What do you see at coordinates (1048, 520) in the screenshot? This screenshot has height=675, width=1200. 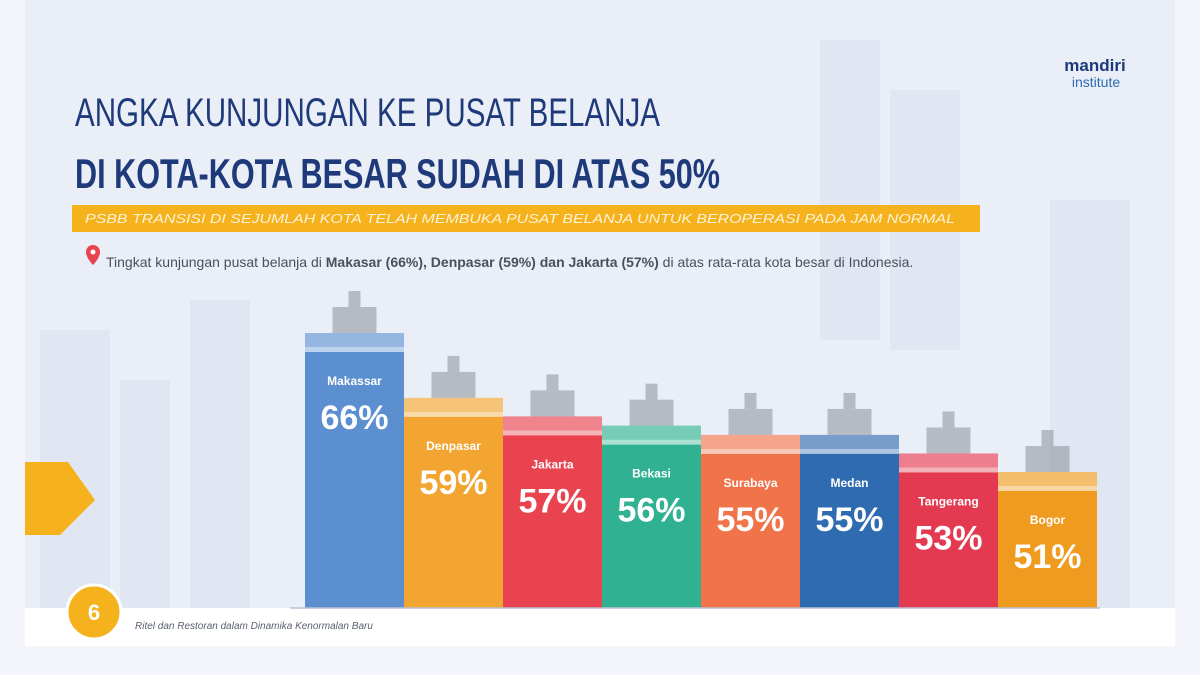 I see `category-label: Bogor` at bounding box center [1048, 520].